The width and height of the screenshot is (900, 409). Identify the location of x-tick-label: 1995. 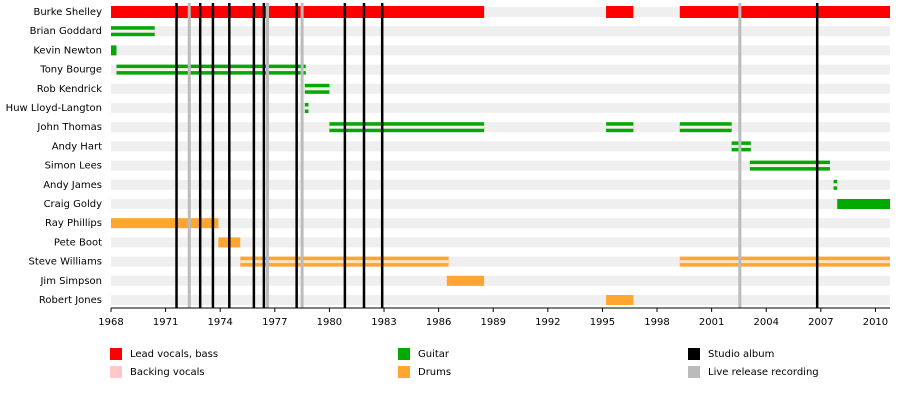
(602, 322).